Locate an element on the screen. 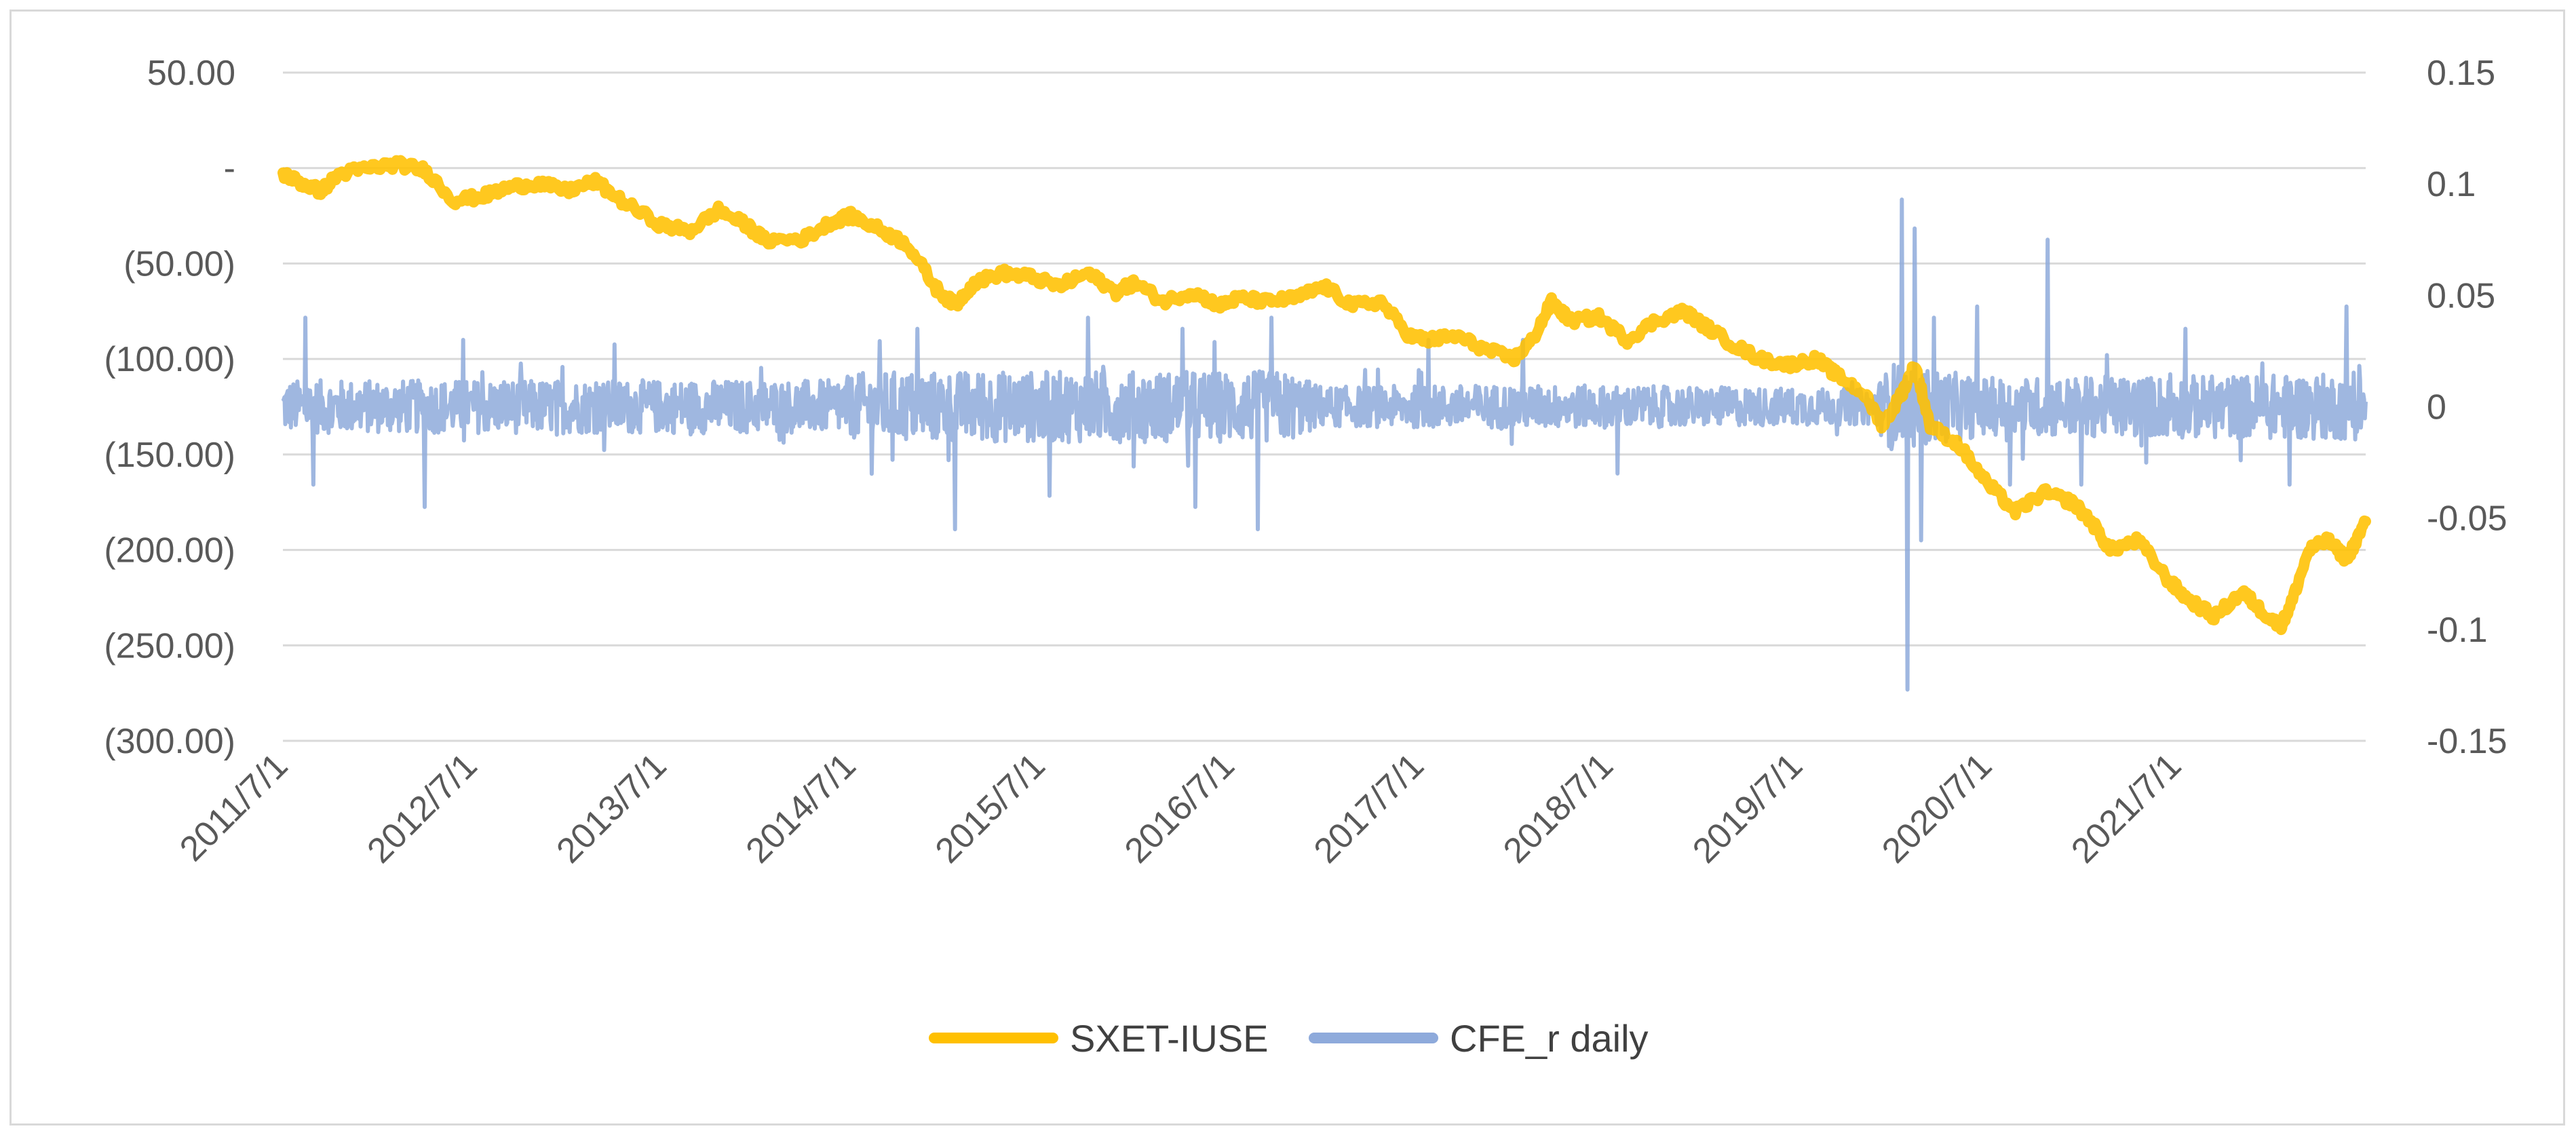 The image size is (2576, 1135). right-y-tick-label: -0.05 is located at coordinates (2467, 519).